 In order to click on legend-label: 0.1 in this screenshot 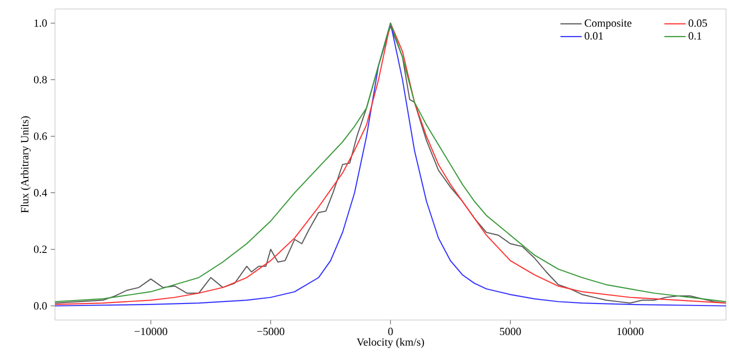, I will do `click(695, 36)`.